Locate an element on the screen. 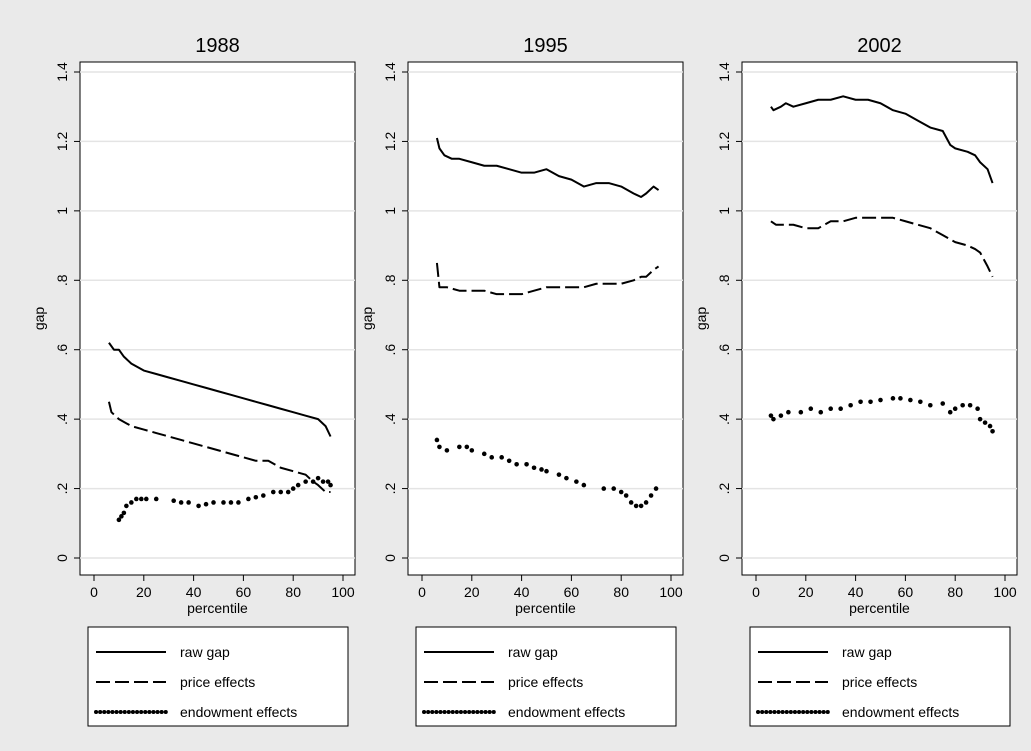 The image size is (1031, 751). legend-label: endowment effects is located at coordinates (566, 712).